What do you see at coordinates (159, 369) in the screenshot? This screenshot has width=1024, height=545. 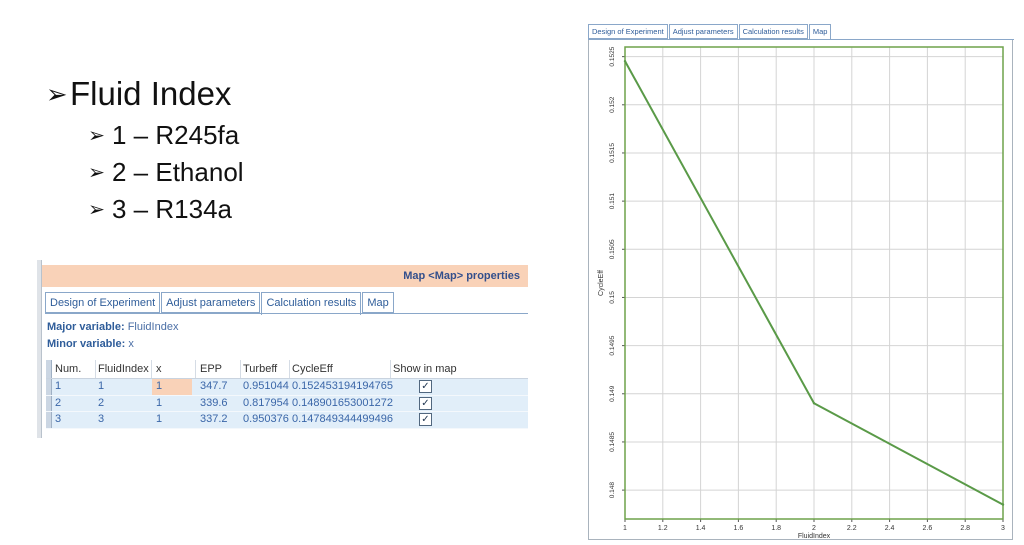 I see `col-header-x: x` at bounding box center [159, 369].